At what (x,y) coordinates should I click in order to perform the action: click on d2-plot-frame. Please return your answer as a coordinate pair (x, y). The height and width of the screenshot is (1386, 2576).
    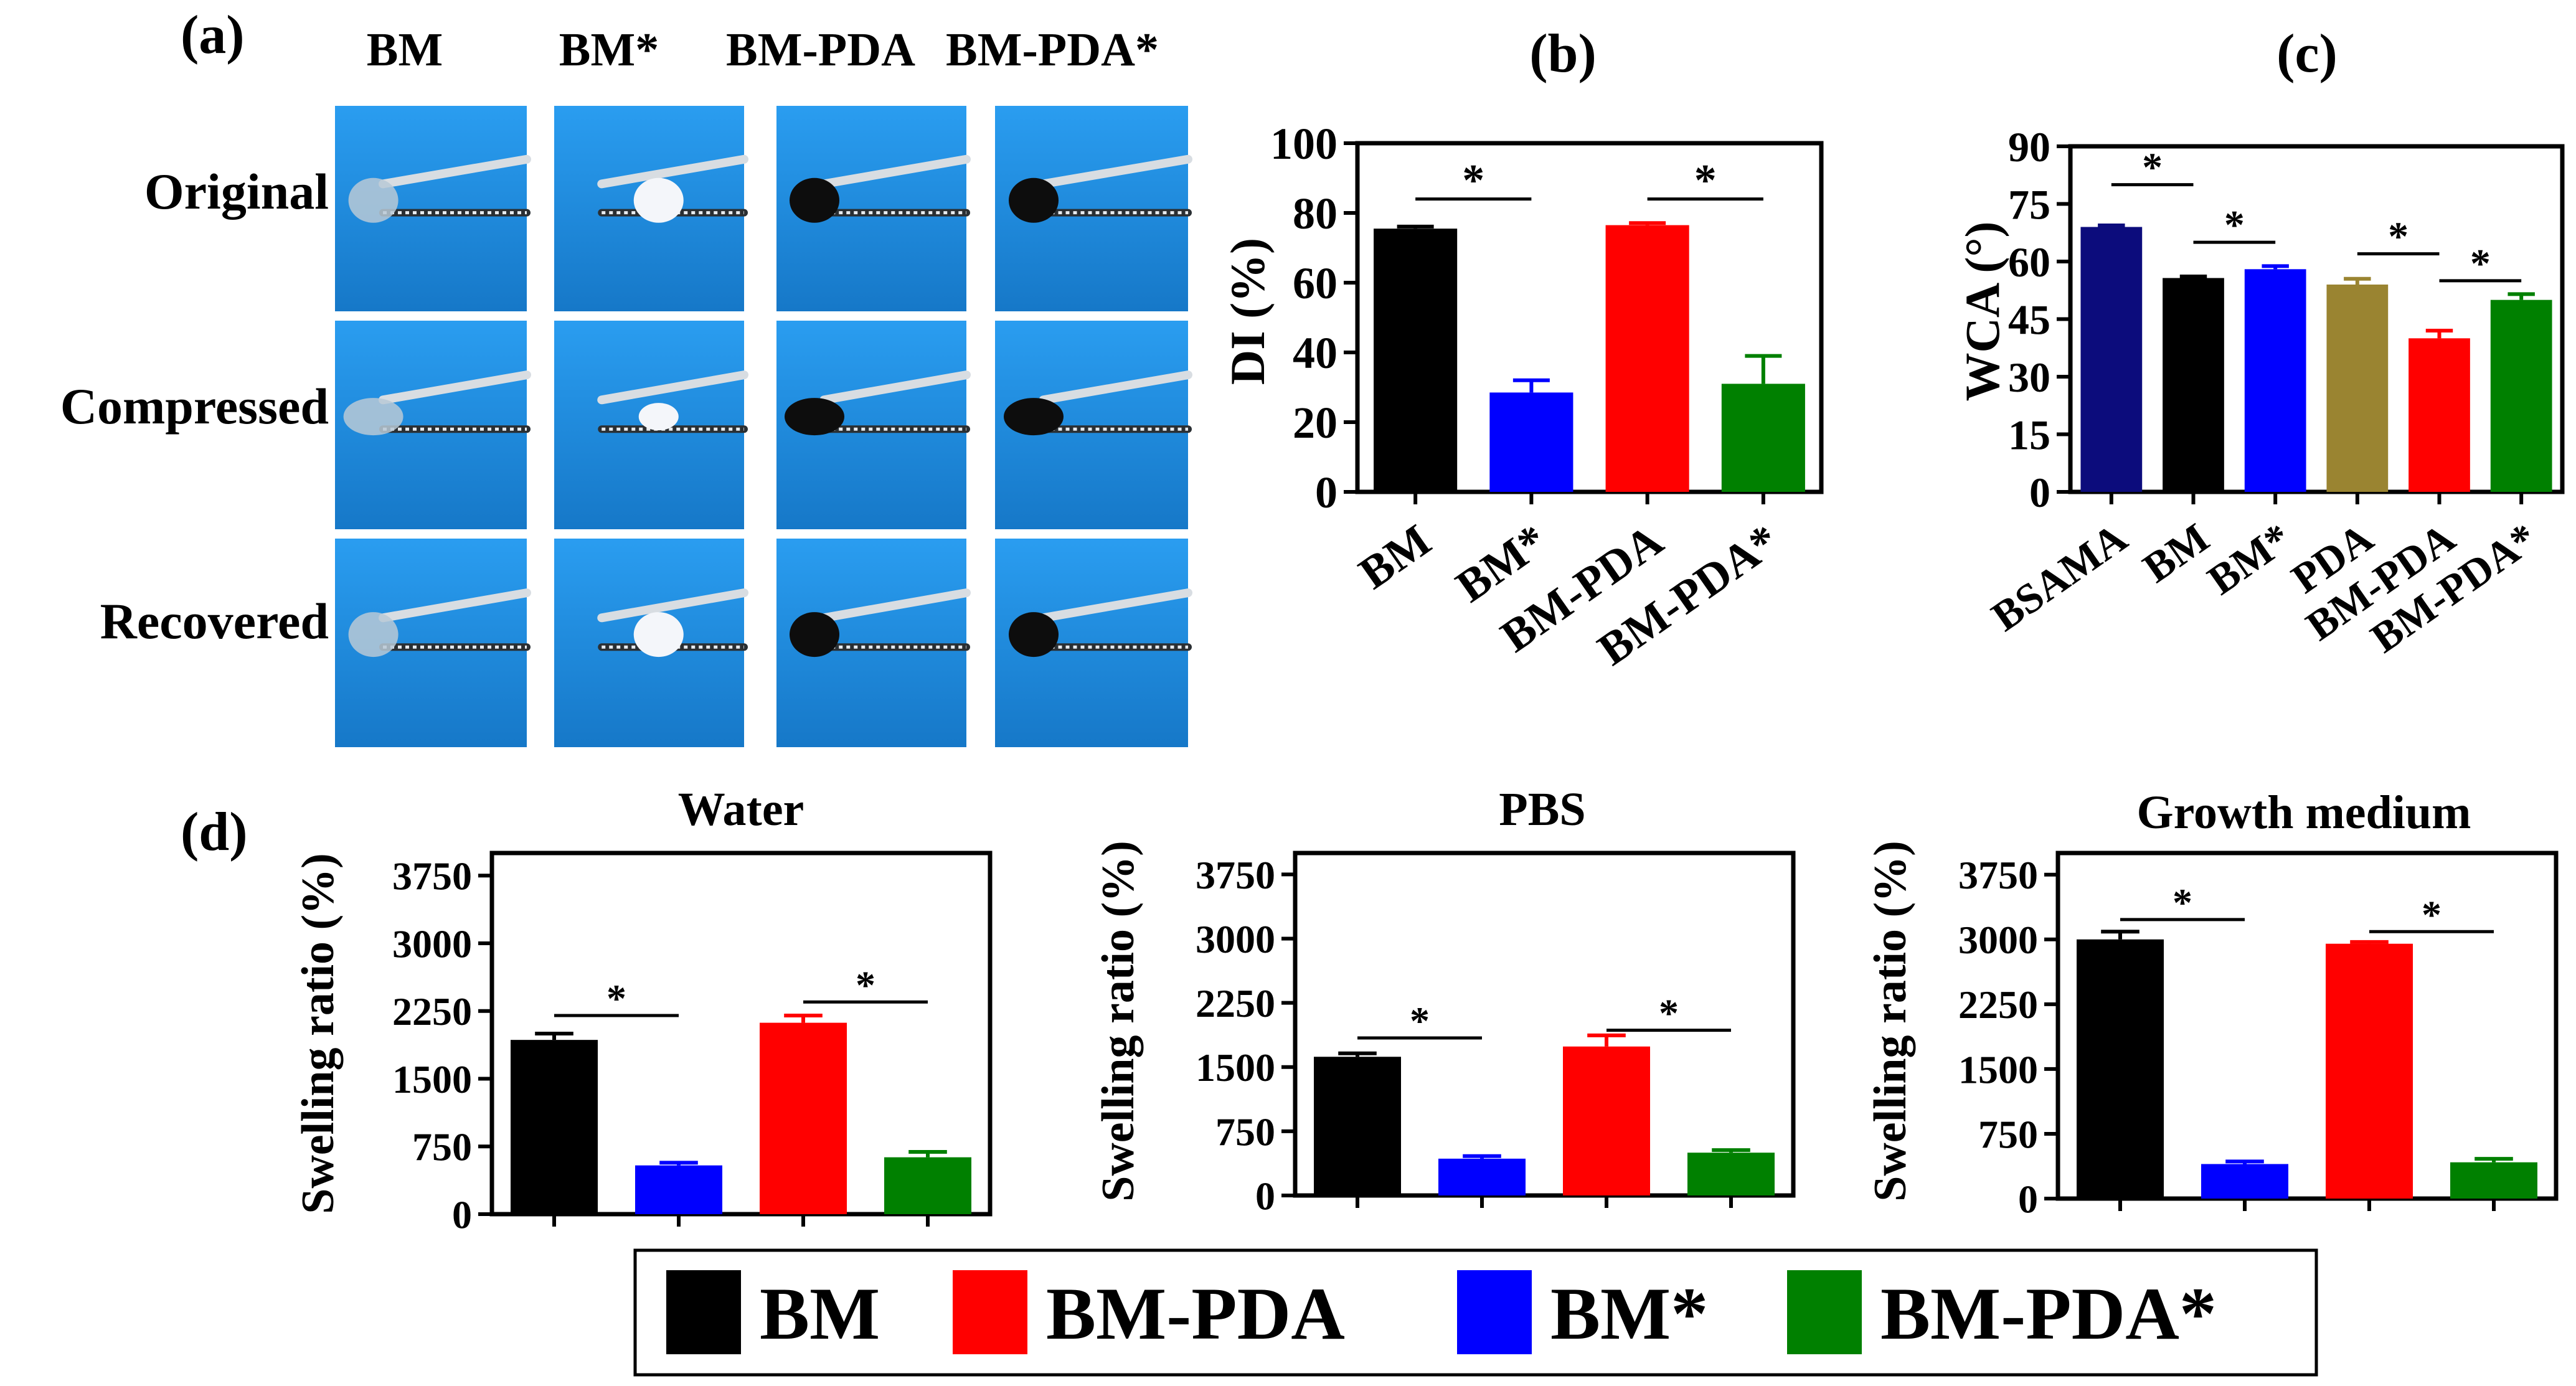
    Looking at the image, I should click on (1544, 1024).